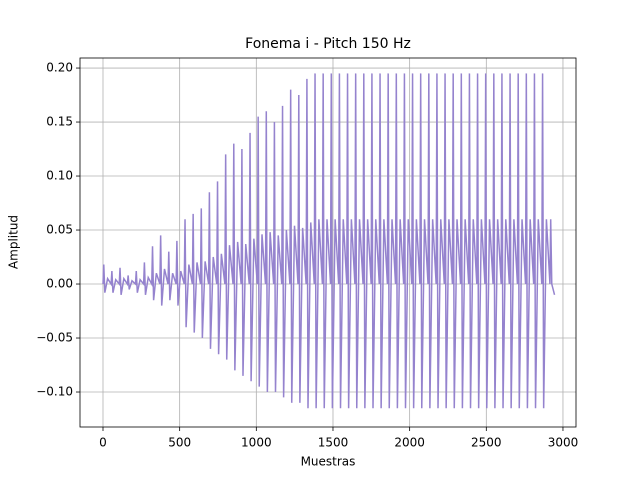  Describe the element at coordinates (14, 242) in the screenshot. I see `y-axis-label: Amplitud` at that location.